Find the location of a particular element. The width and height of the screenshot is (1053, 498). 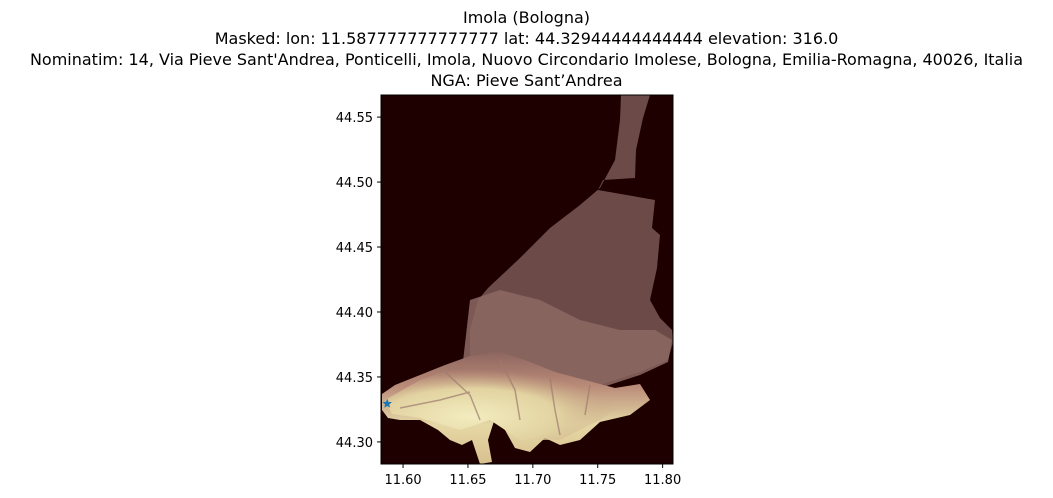

y-tick-label: 44.35 is located at coordinates (354, 378).